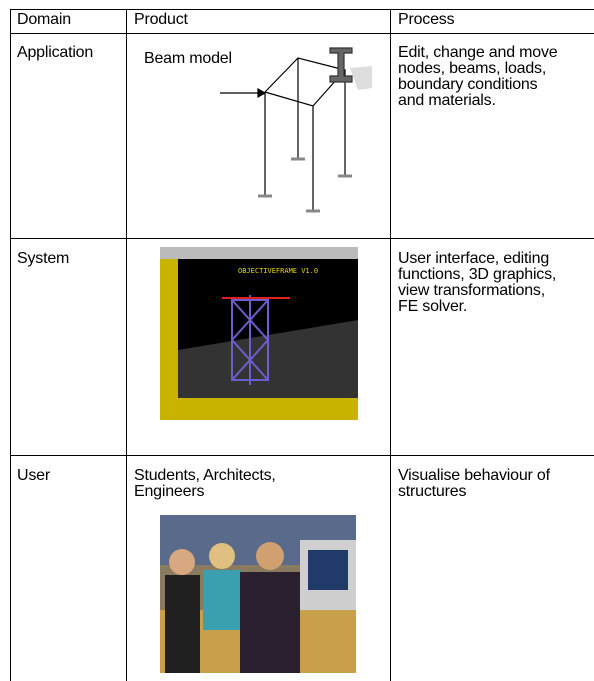  What do you see at coordinates (161, 19) in the screenshot?
I see `header-cell: Product` at bounding box center [161, 19].